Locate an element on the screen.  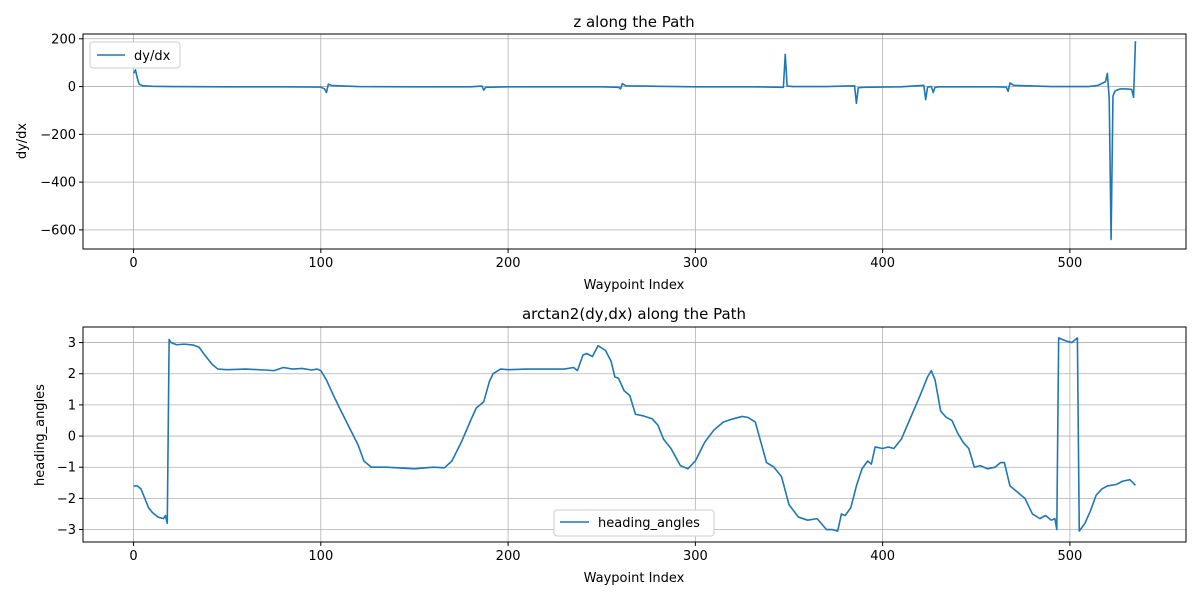
y-tick-label: 3 is located at coordinates (72, 343).